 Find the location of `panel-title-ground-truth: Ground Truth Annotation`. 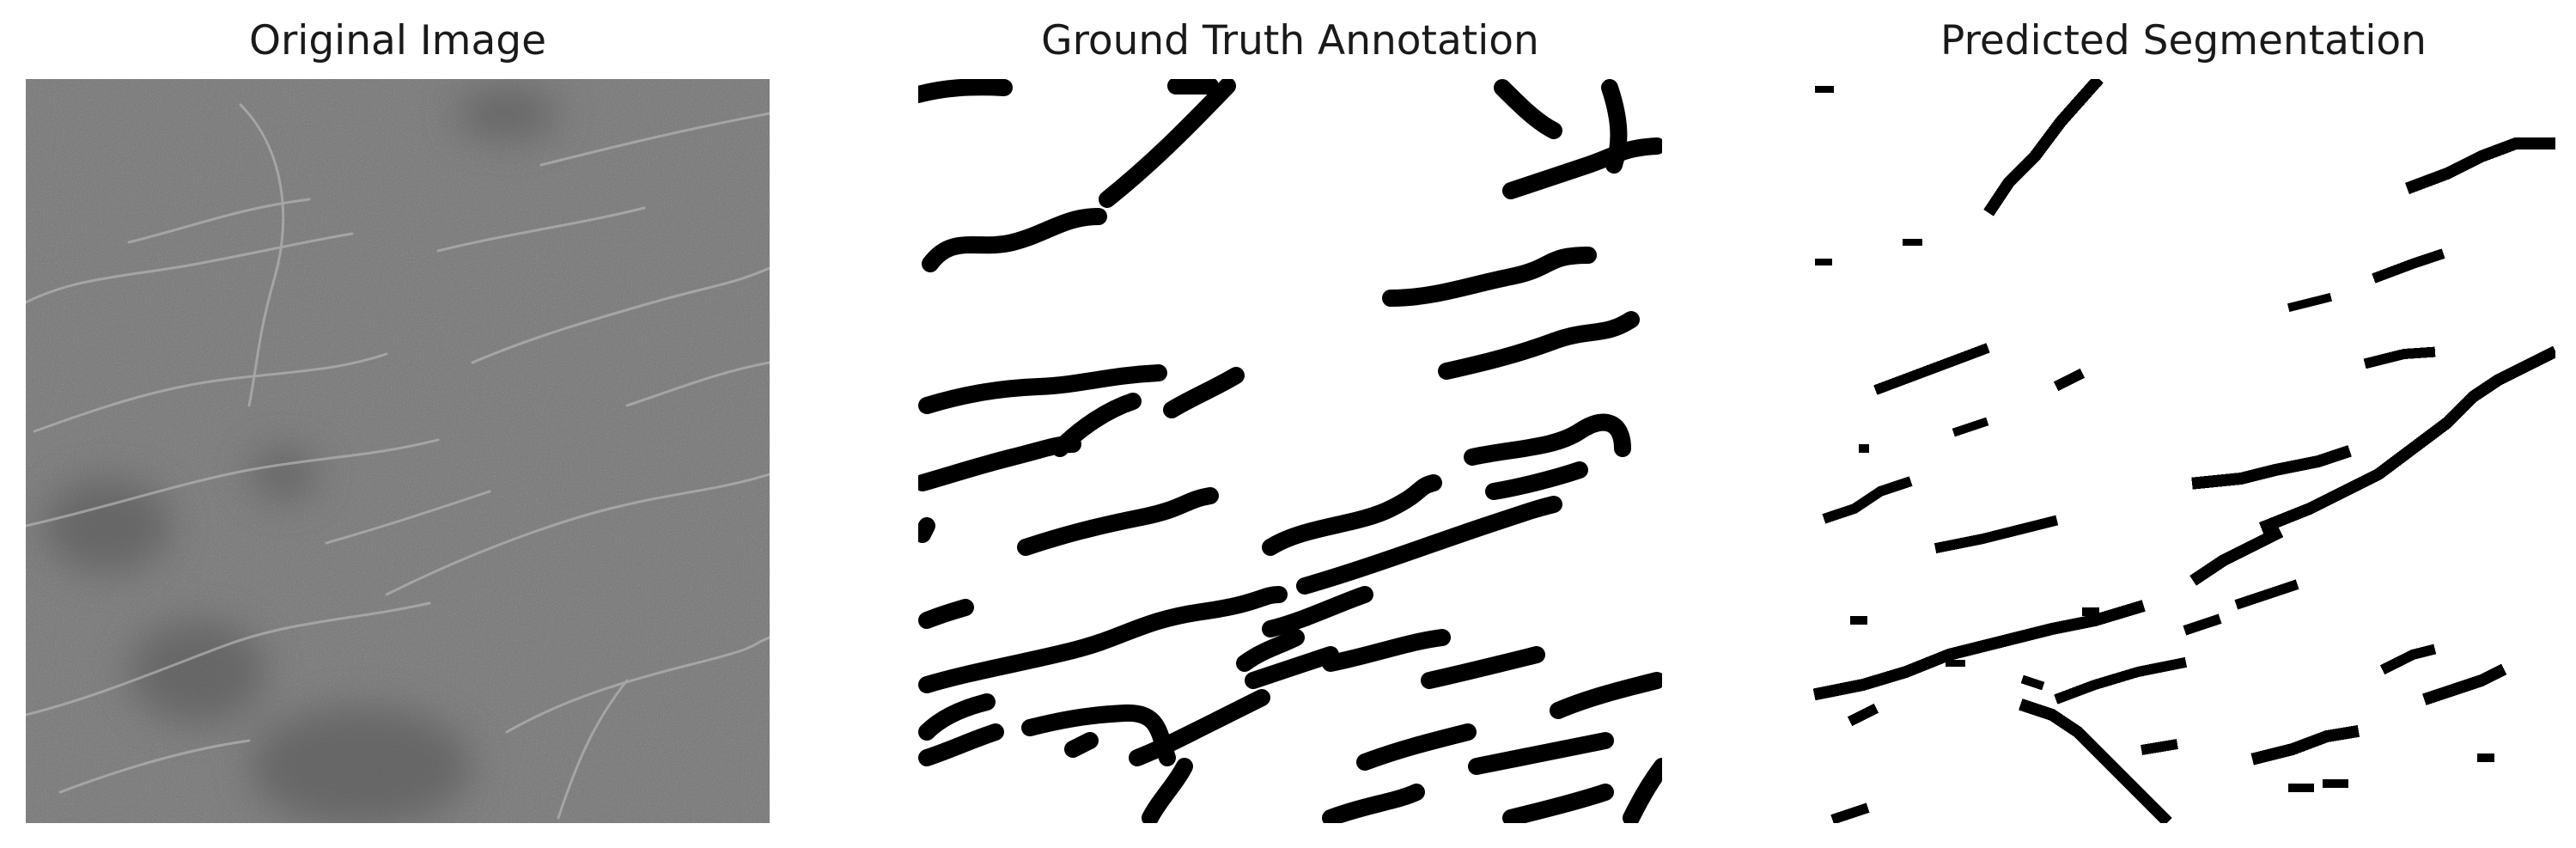

panel-title-ground-truth: Ground Truth Annotation is located at coordinates (1290, 40).